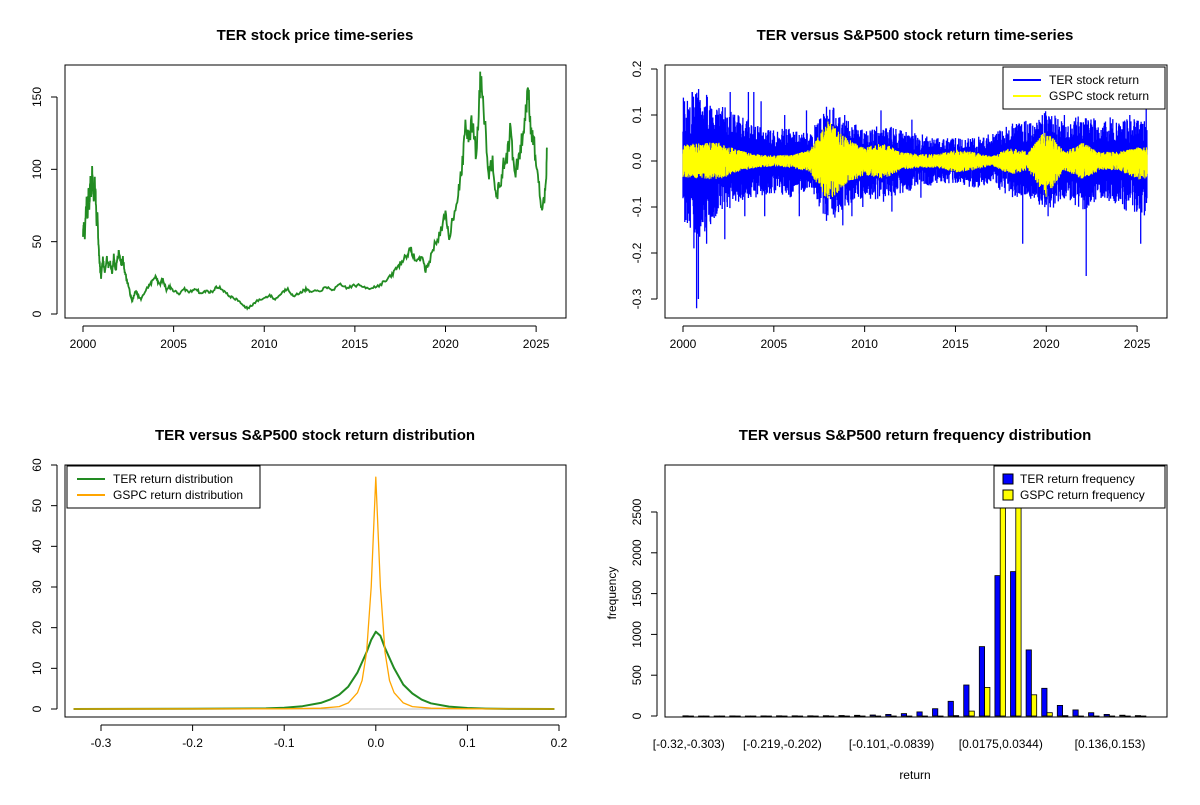  What do you see at coordinates (314, 670) in the screenshot?
I see `ter-density-line` at bounding box center [314, 670].